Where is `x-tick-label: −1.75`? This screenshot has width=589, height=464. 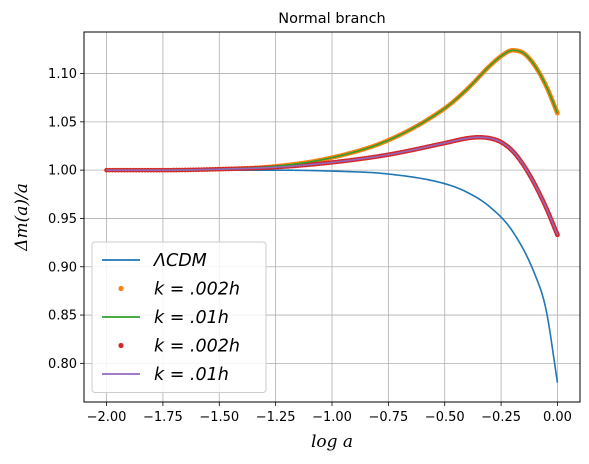
x-tick-label: −1.75 is located at coordinates (163, 417).